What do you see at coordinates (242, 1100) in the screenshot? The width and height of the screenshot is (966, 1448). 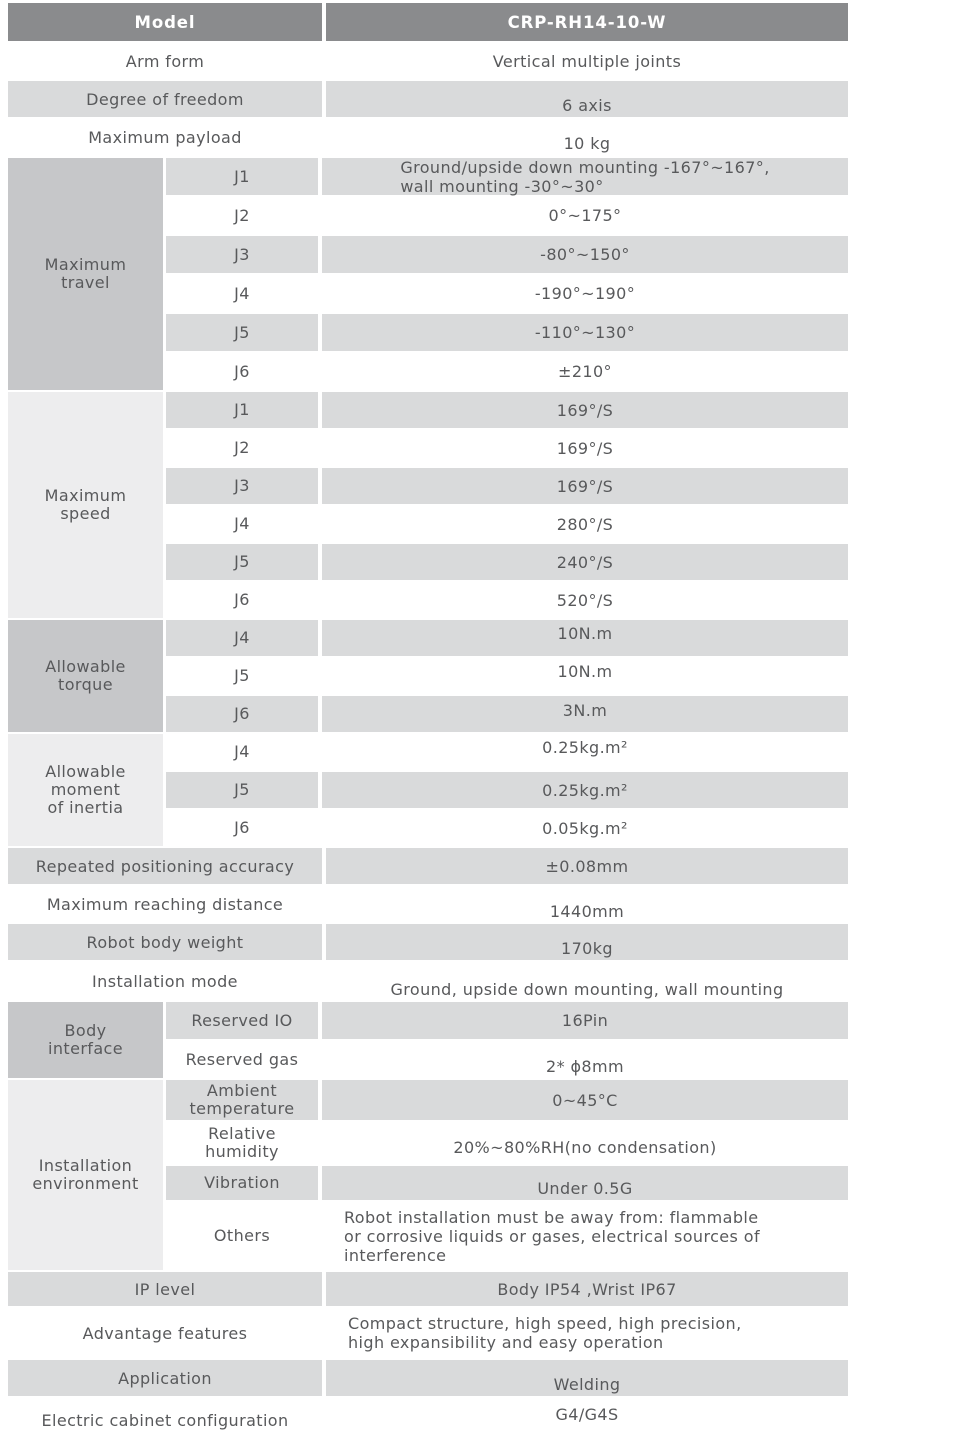 I see `cell-text: Ambient temperature` at bounding box center [242, 1100].